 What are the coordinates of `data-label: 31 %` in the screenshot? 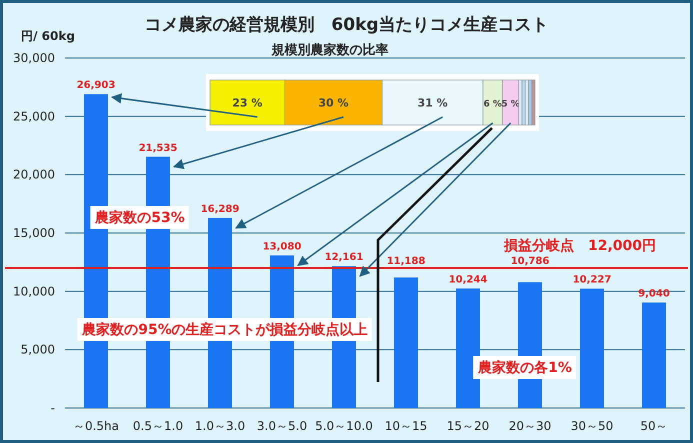 It's located at (433, 103).